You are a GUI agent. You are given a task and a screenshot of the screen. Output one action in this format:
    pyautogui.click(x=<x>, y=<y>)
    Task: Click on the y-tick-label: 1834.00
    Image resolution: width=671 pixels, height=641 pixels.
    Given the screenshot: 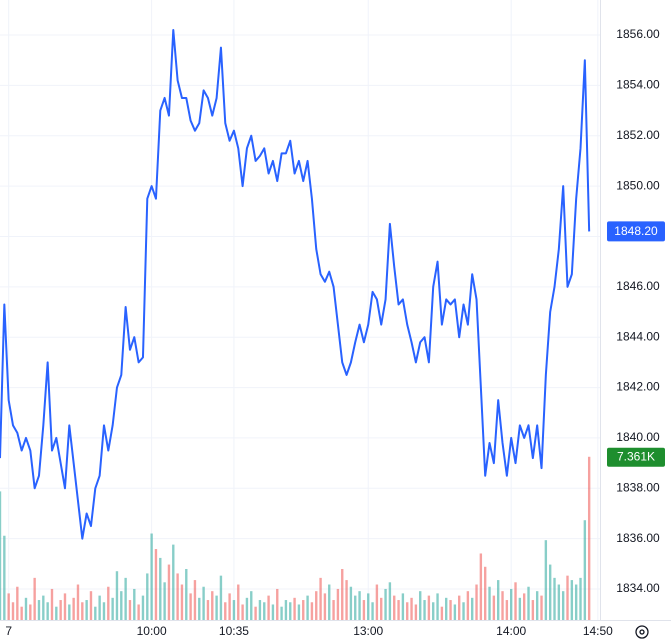 What is the action you would take?
    pyautogui.click(x=638, y=588)
    